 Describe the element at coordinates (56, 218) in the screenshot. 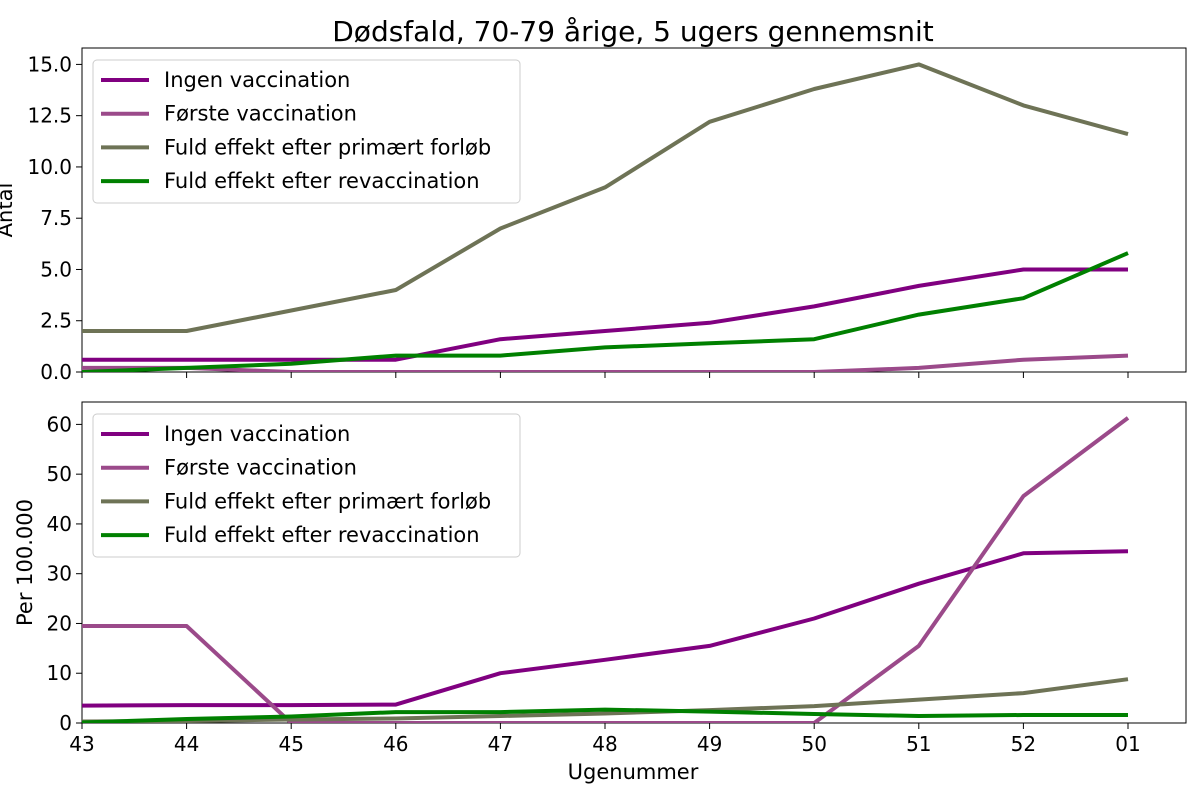

I see `y-tick-label: 7.5` at that location.